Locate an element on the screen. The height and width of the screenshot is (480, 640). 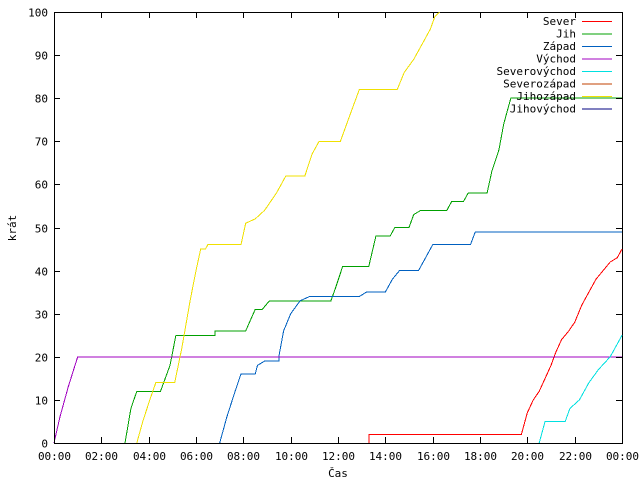
y-tick-label: 70 is located at coordinates (41, 142).